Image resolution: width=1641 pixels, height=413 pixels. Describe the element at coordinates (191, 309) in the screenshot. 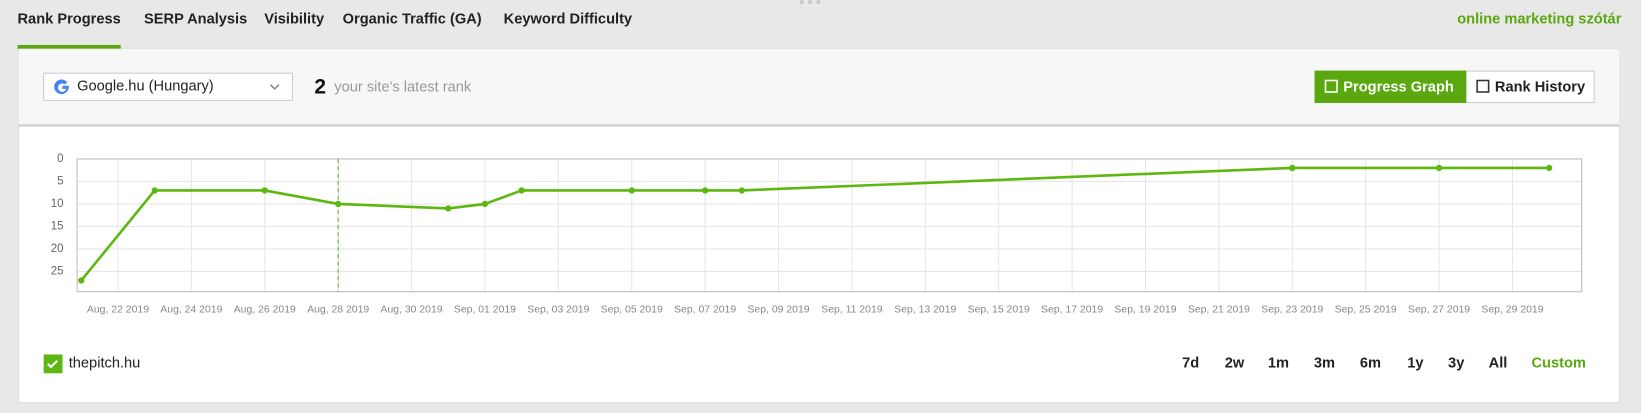

I see `x-tick-label: Aug, 24 2019` at that location.